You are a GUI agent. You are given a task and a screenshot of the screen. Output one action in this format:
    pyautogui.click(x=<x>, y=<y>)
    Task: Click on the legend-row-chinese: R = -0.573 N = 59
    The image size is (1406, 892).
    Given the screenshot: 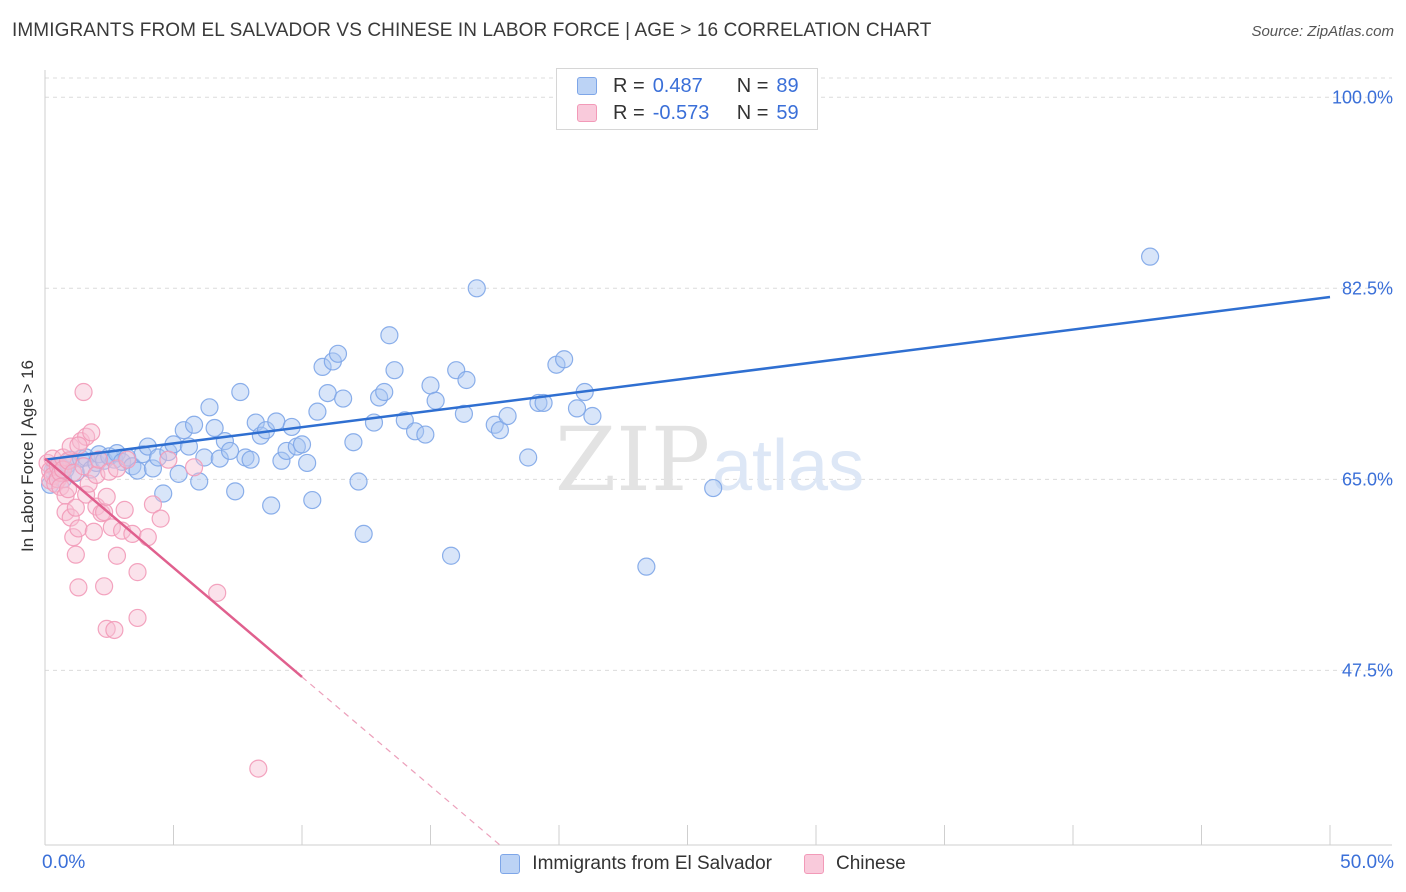 What is the action you would take?
    pyautogui.click(x=688, y=113)
    